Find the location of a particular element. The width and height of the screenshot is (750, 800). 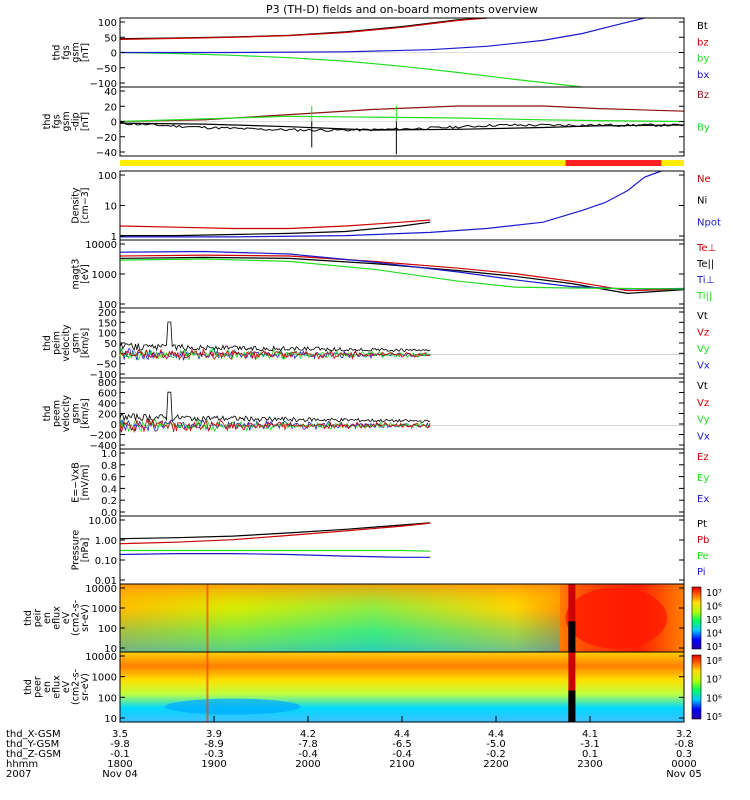

y-tick-label: 1 is located at coordinates (114, 237).